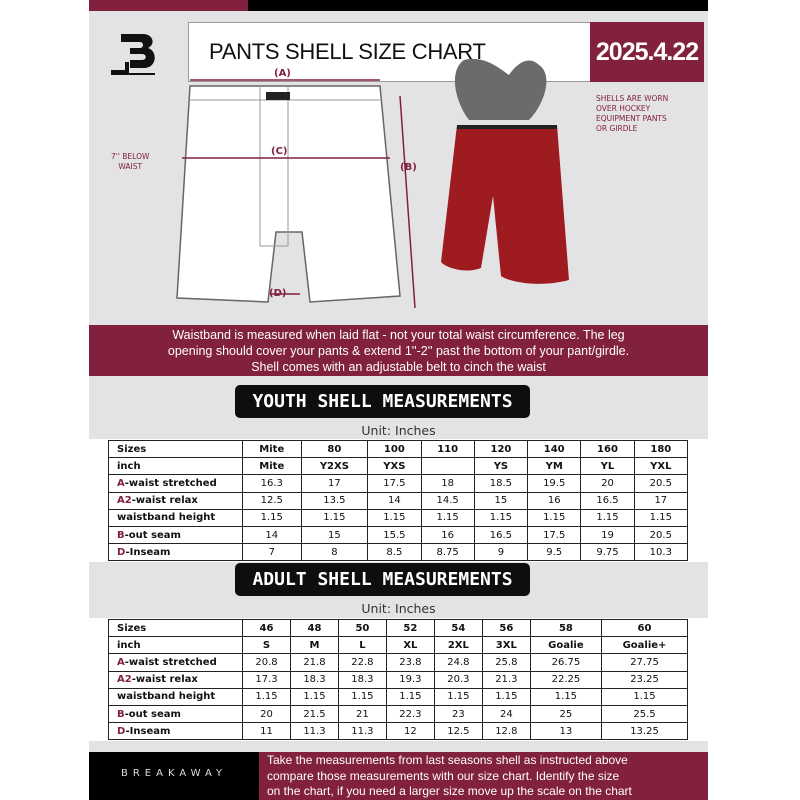  What do you see at coordinates (394, 535) in the screenshot?
I see `table-cell: 15.5` at bounding box center [394, 535].